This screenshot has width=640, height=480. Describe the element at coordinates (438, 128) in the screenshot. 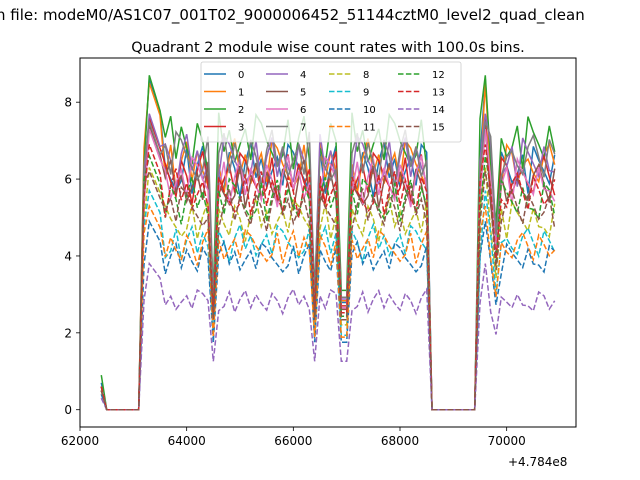

I see `legend-label-15: 15` at that location.